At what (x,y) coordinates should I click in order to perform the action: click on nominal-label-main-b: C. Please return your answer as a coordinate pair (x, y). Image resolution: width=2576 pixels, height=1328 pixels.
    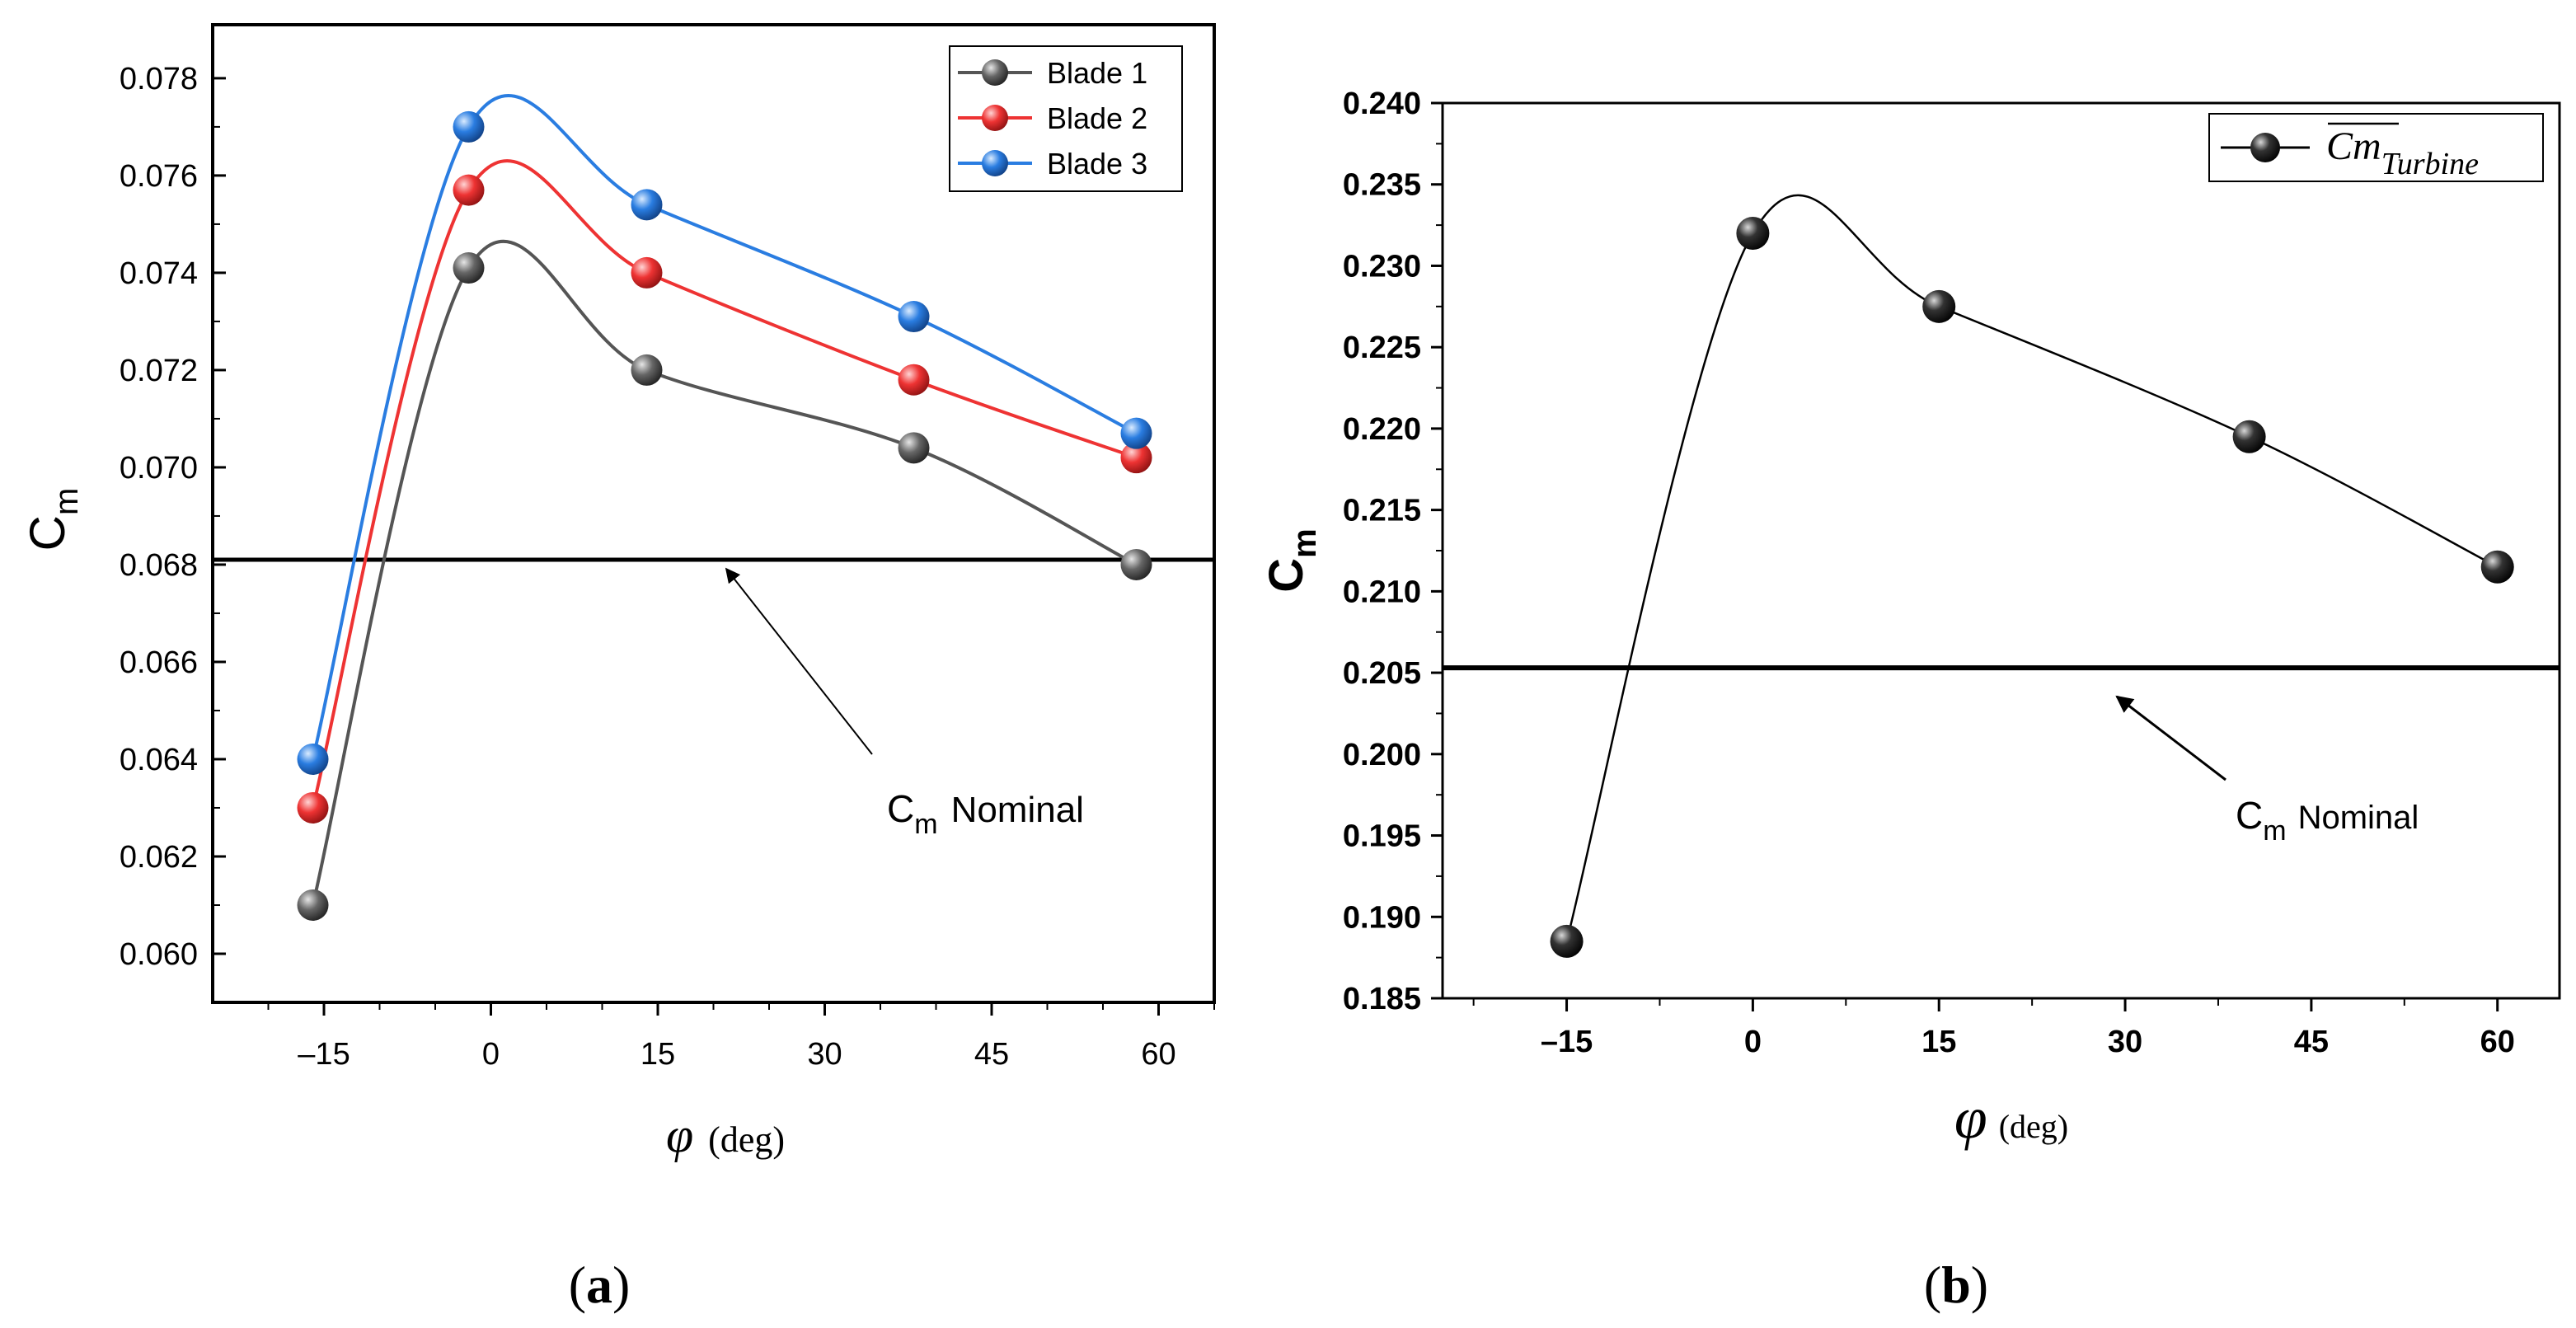
    Looking at the image, I should click on (2250, 815).